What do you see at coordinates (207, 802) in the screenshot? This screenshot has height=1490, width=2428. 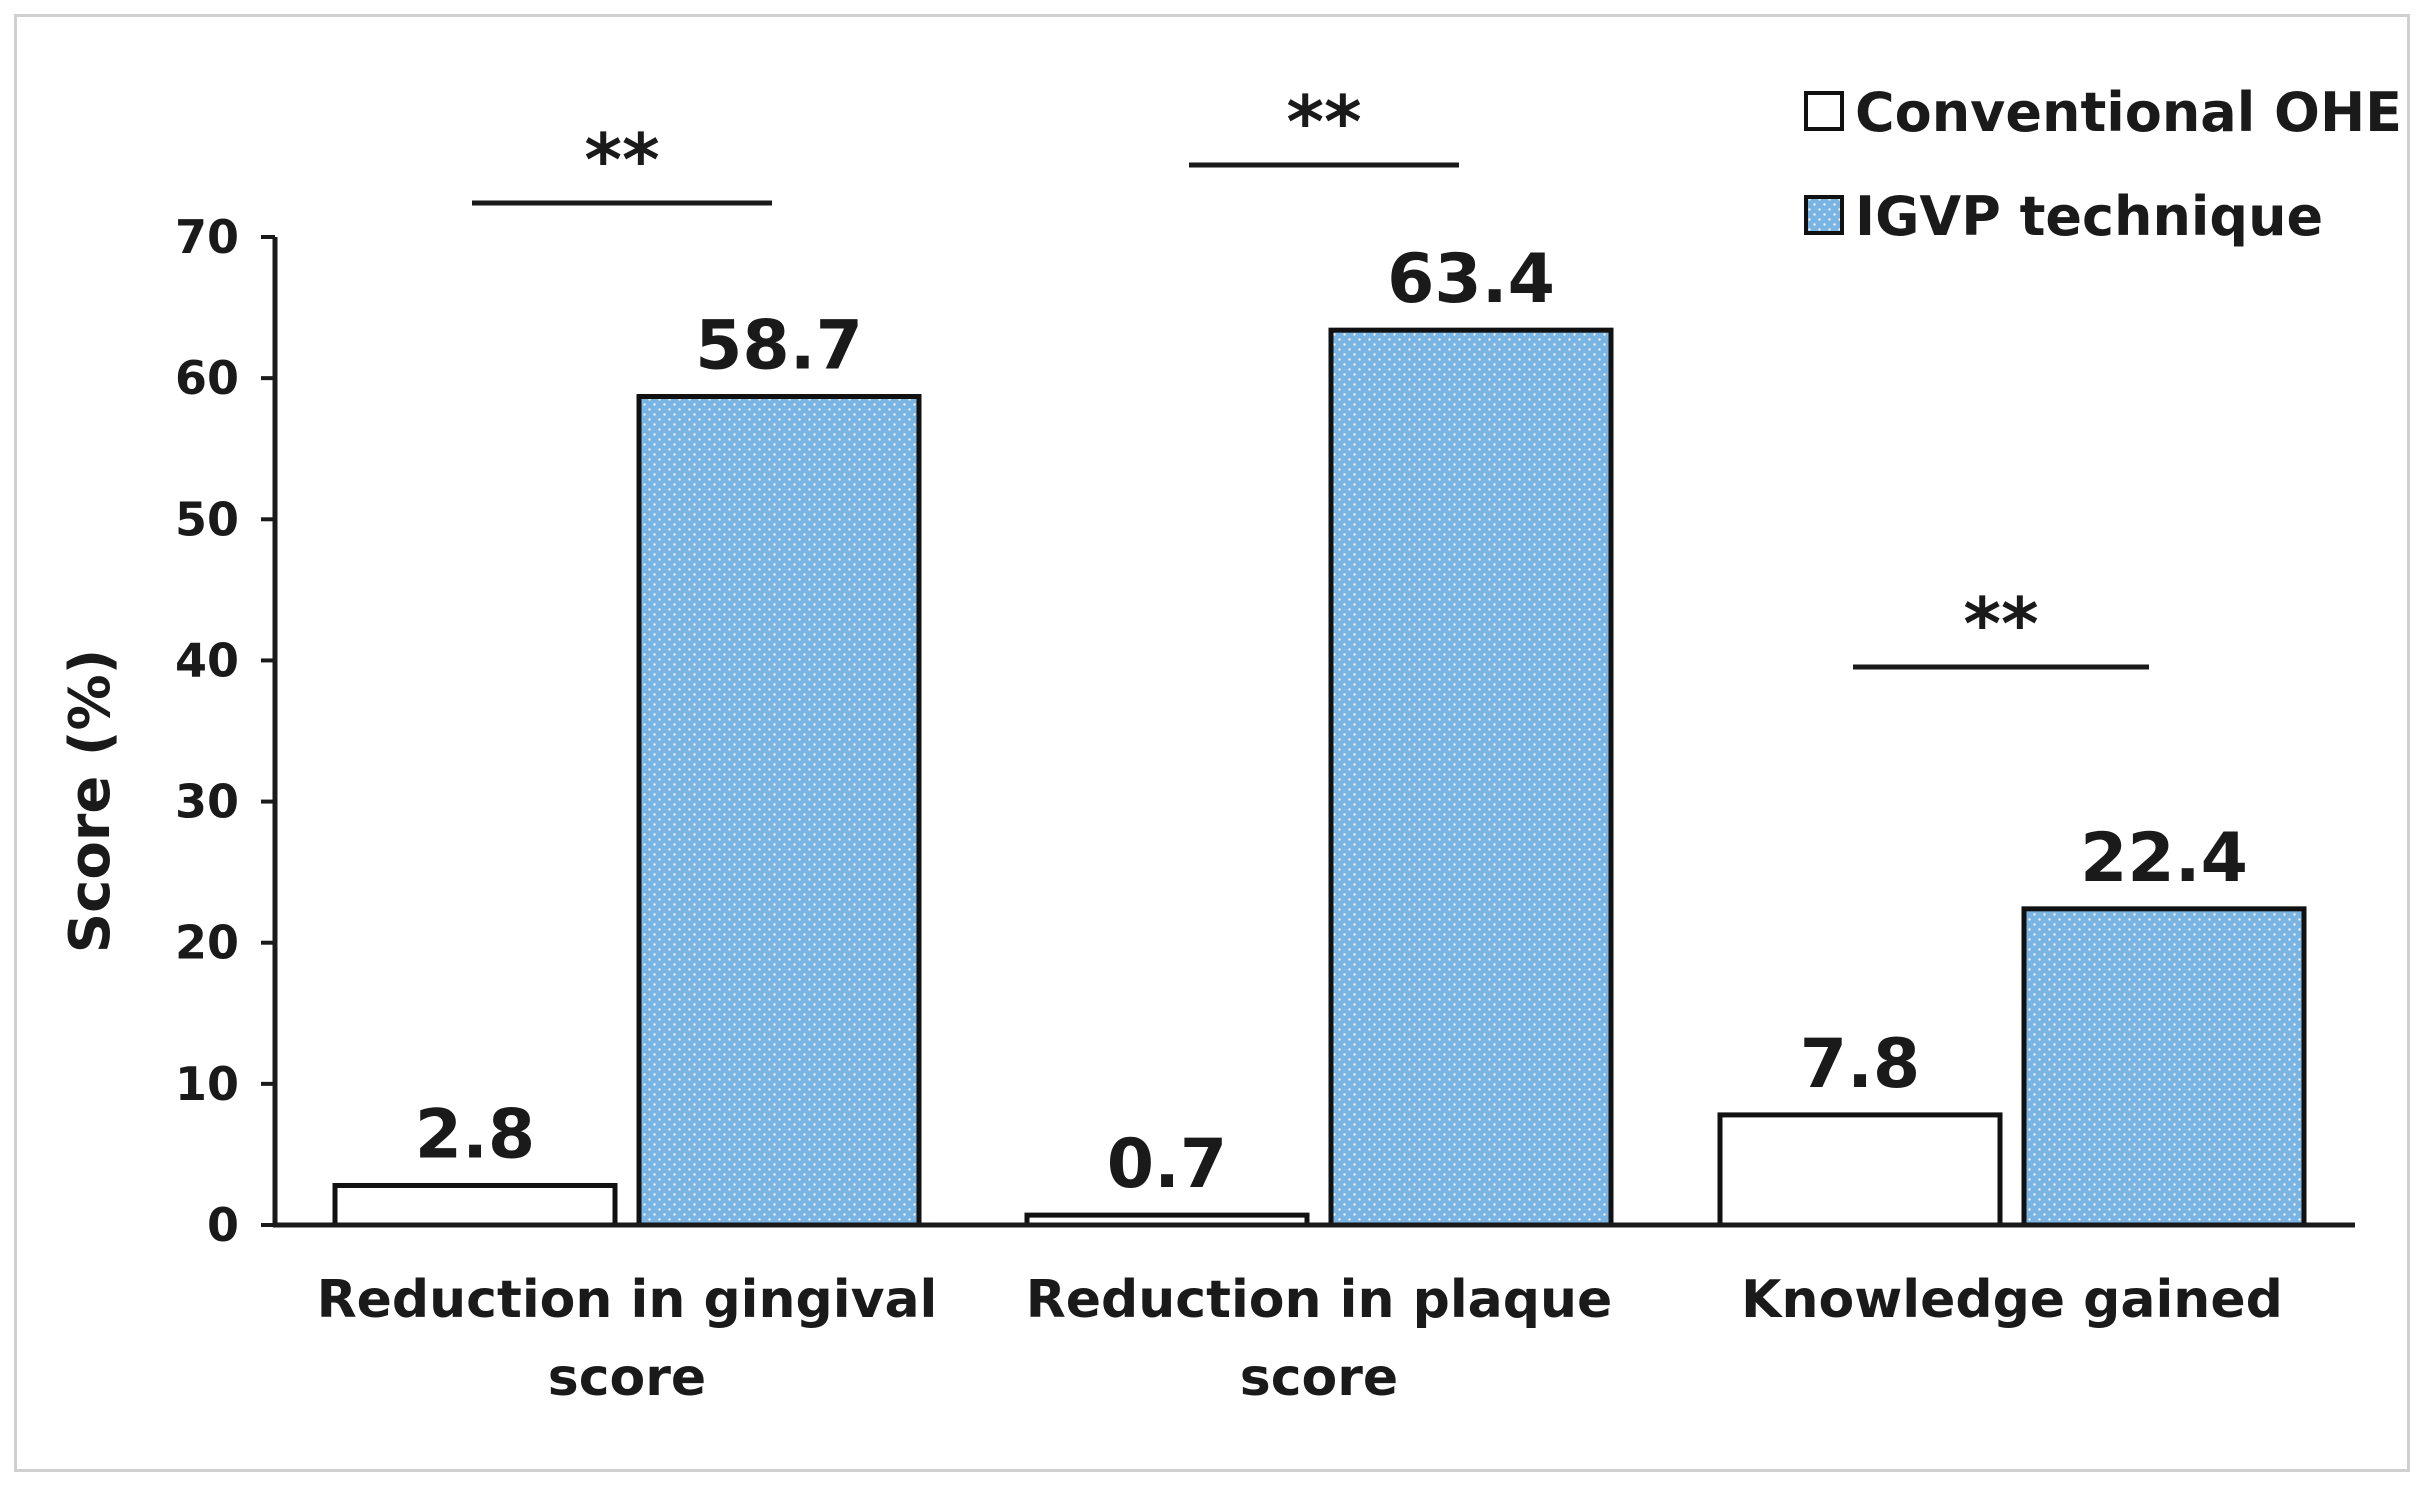 I see `y-tick-label-30: 30` at bounding box center [207, 802].